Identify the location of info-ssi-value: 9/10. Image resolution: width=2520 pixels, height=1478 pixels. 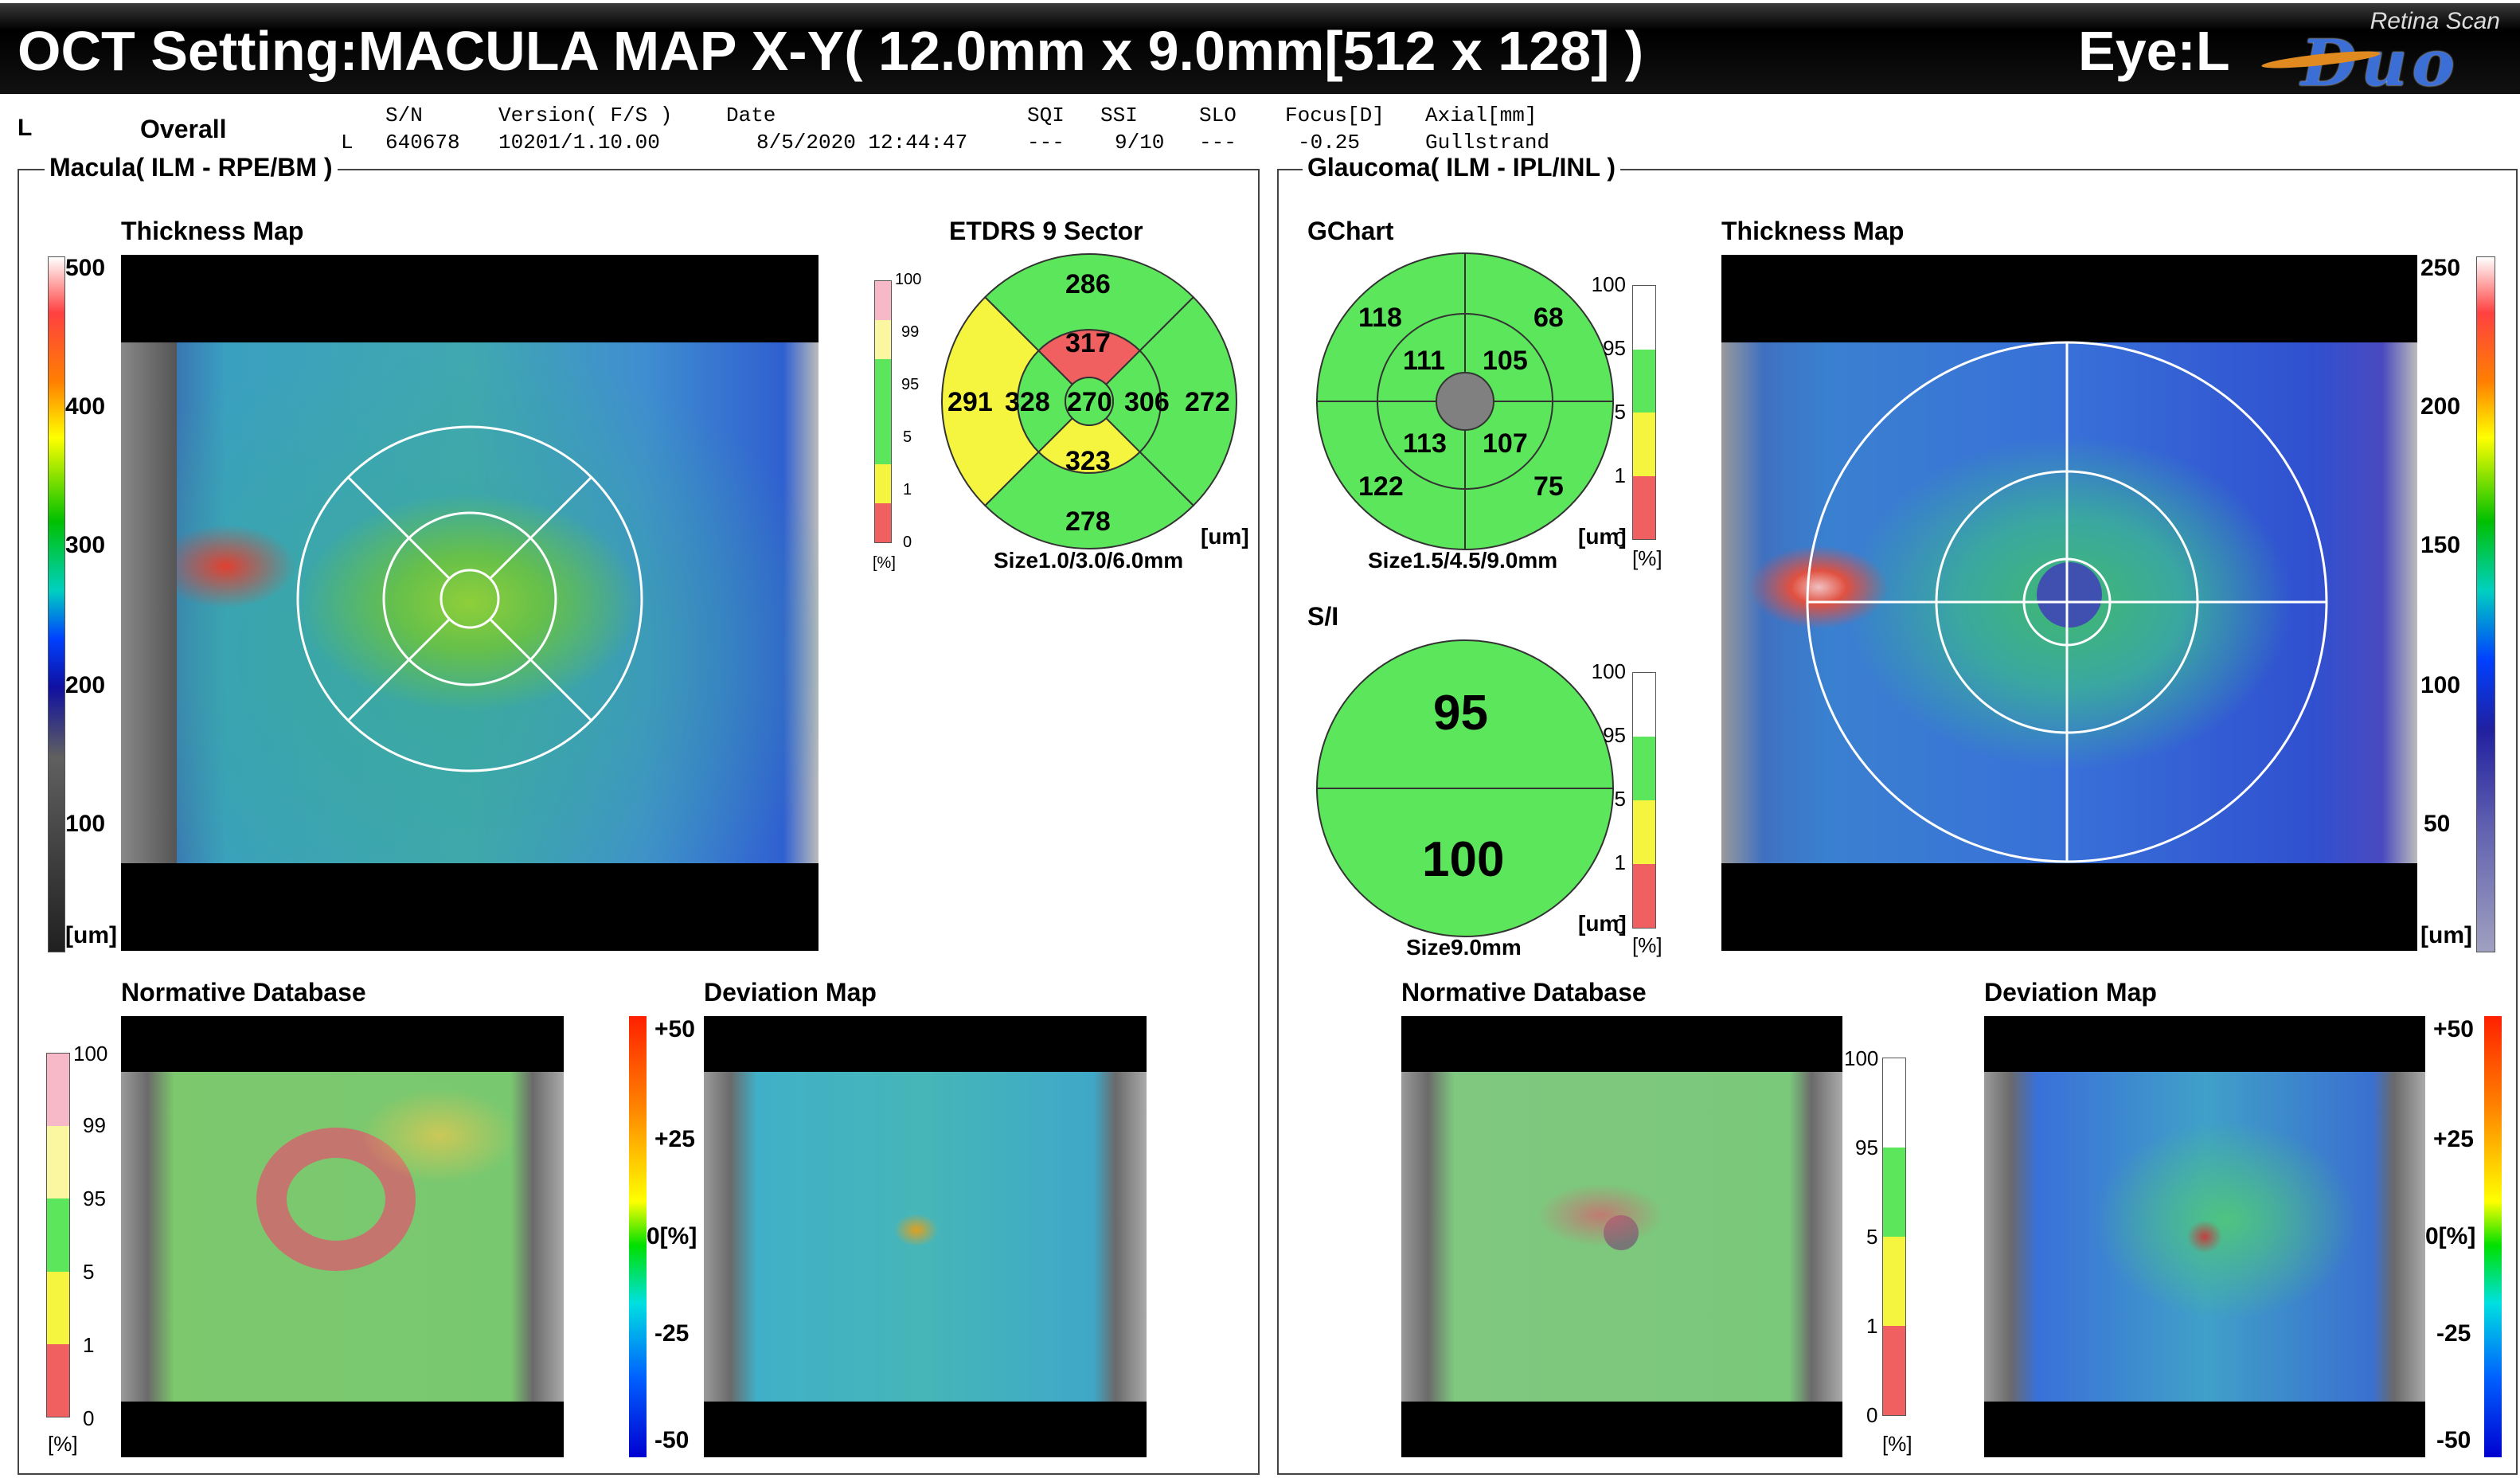
(1140, 142).